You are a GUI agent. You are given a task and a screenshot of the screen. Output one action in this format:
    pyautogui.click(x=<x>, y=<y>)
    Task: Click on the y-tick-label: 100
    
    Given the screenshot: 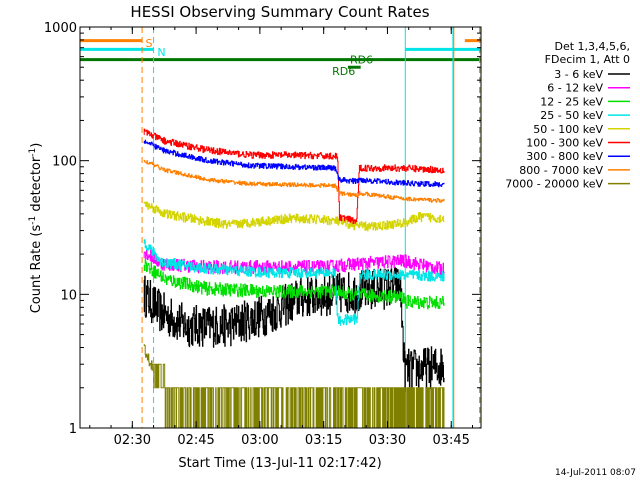 What is the action you would take?
    pyautogui.click(x=64, y=162)
    